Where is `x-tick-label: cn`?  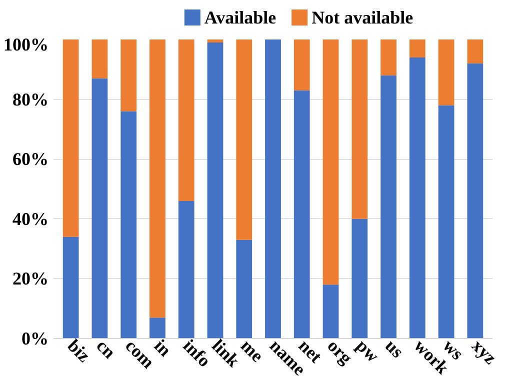
x-tick-label: cn is located at coordinates (106, 348).